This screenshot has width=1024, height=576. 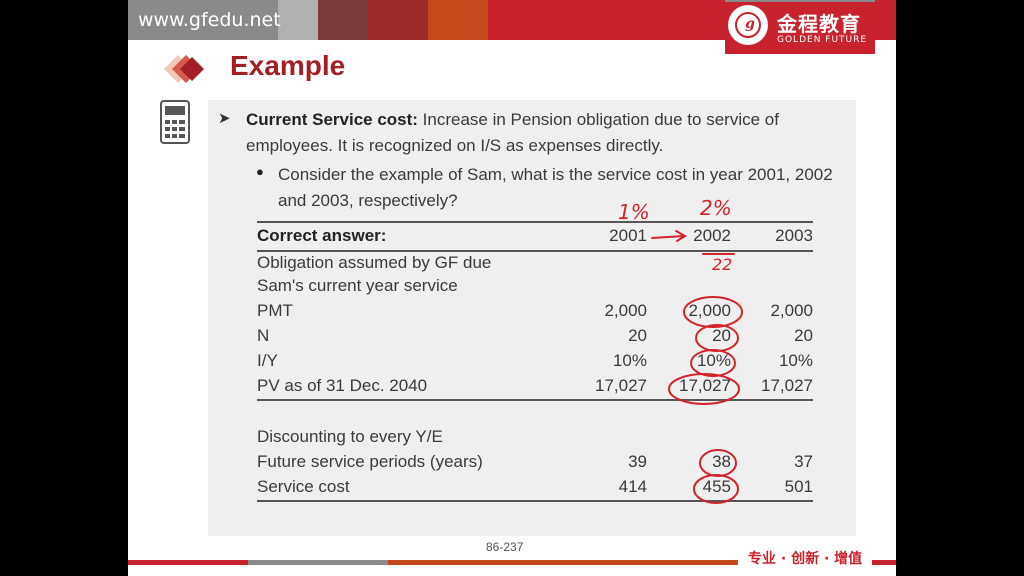 I want to click on footer-slogan: 专业 · 创新 · 增值, so click(x=805, y=559).